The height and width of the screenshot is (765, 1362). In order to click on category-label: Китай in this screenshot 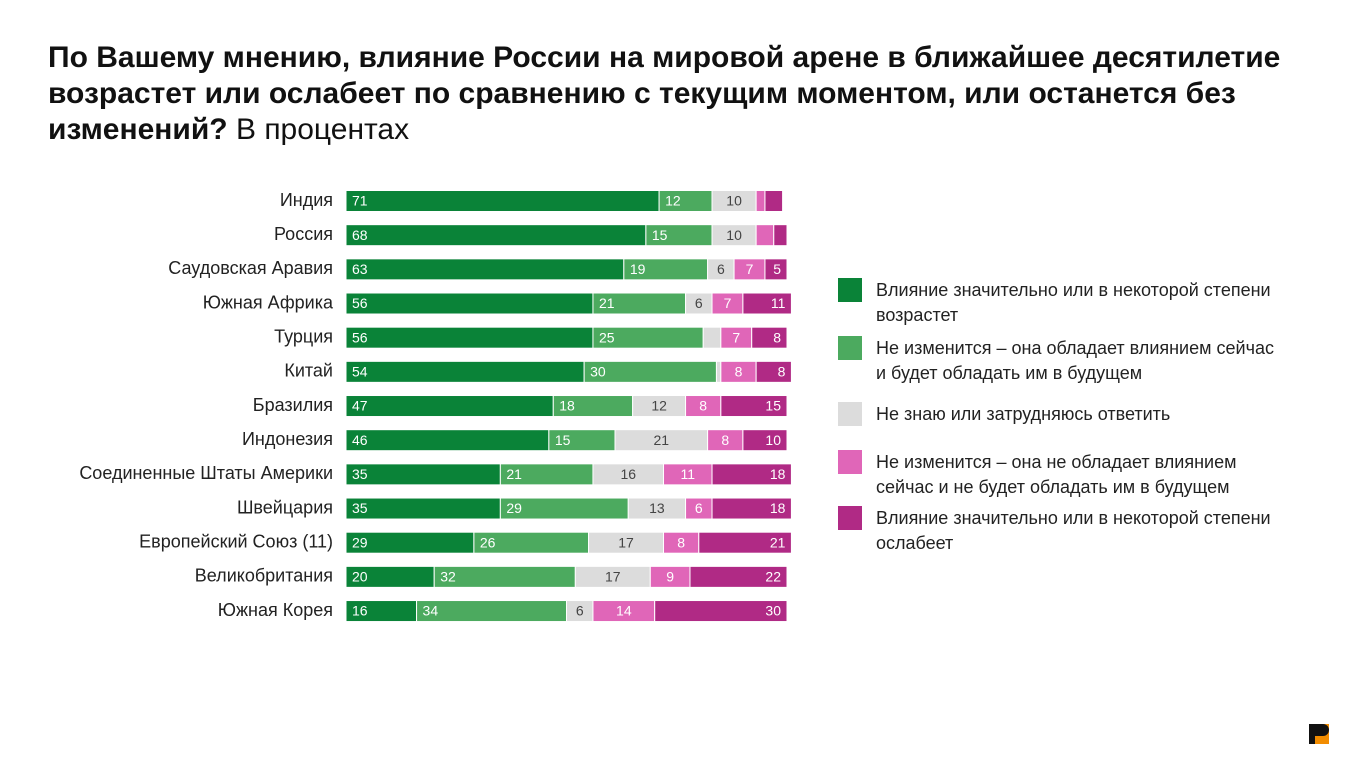, I will do `click(308, 371)`.